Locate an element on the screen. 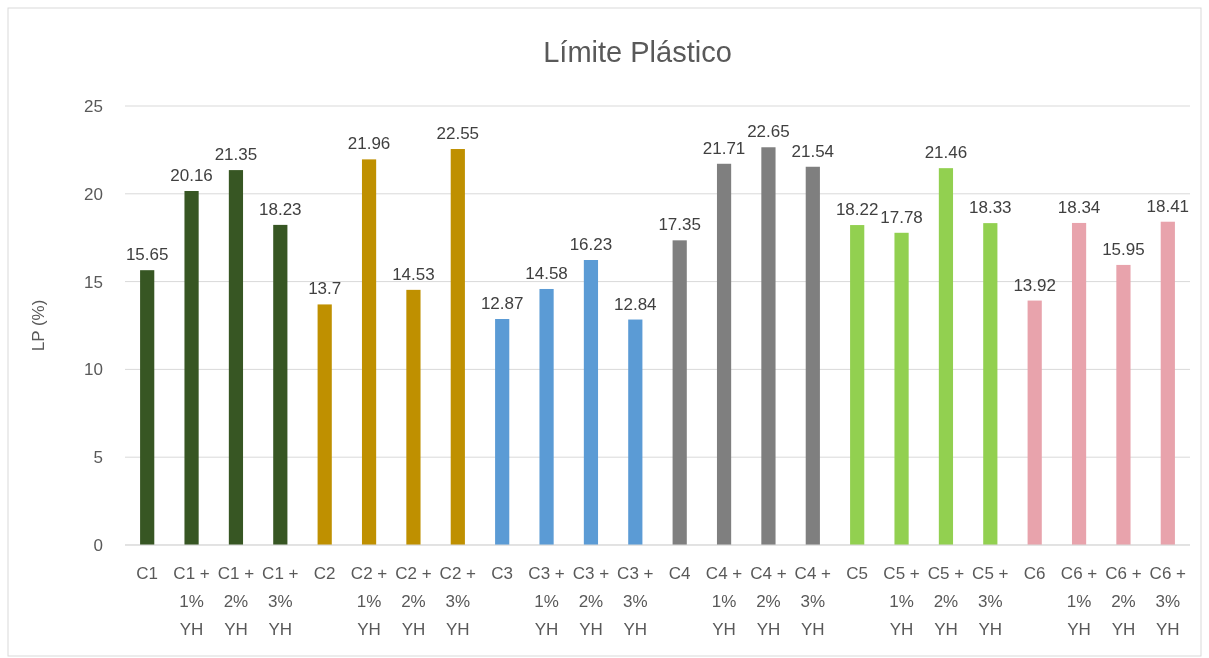 The width and height of the screenshot is (1209, 658). data-label: 21.71 is located at coordinates (724, 148).